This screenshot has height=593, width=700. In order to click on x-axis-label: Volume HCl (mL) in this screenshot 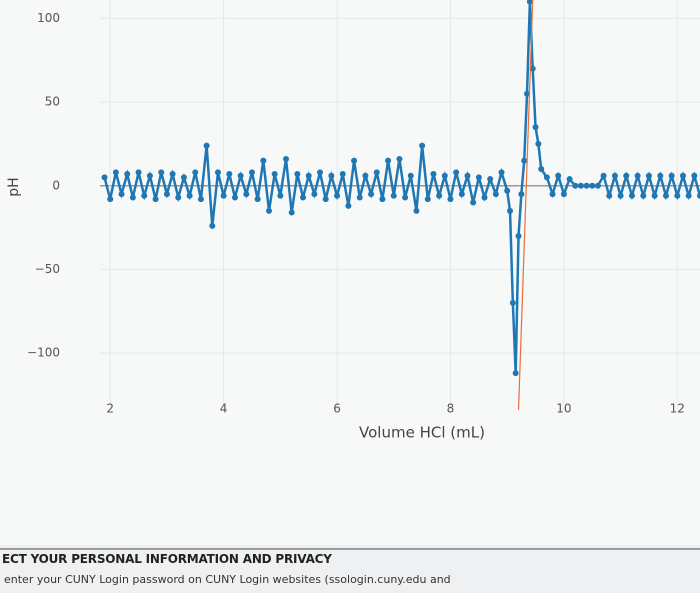, I will do `click(422, 433)`.